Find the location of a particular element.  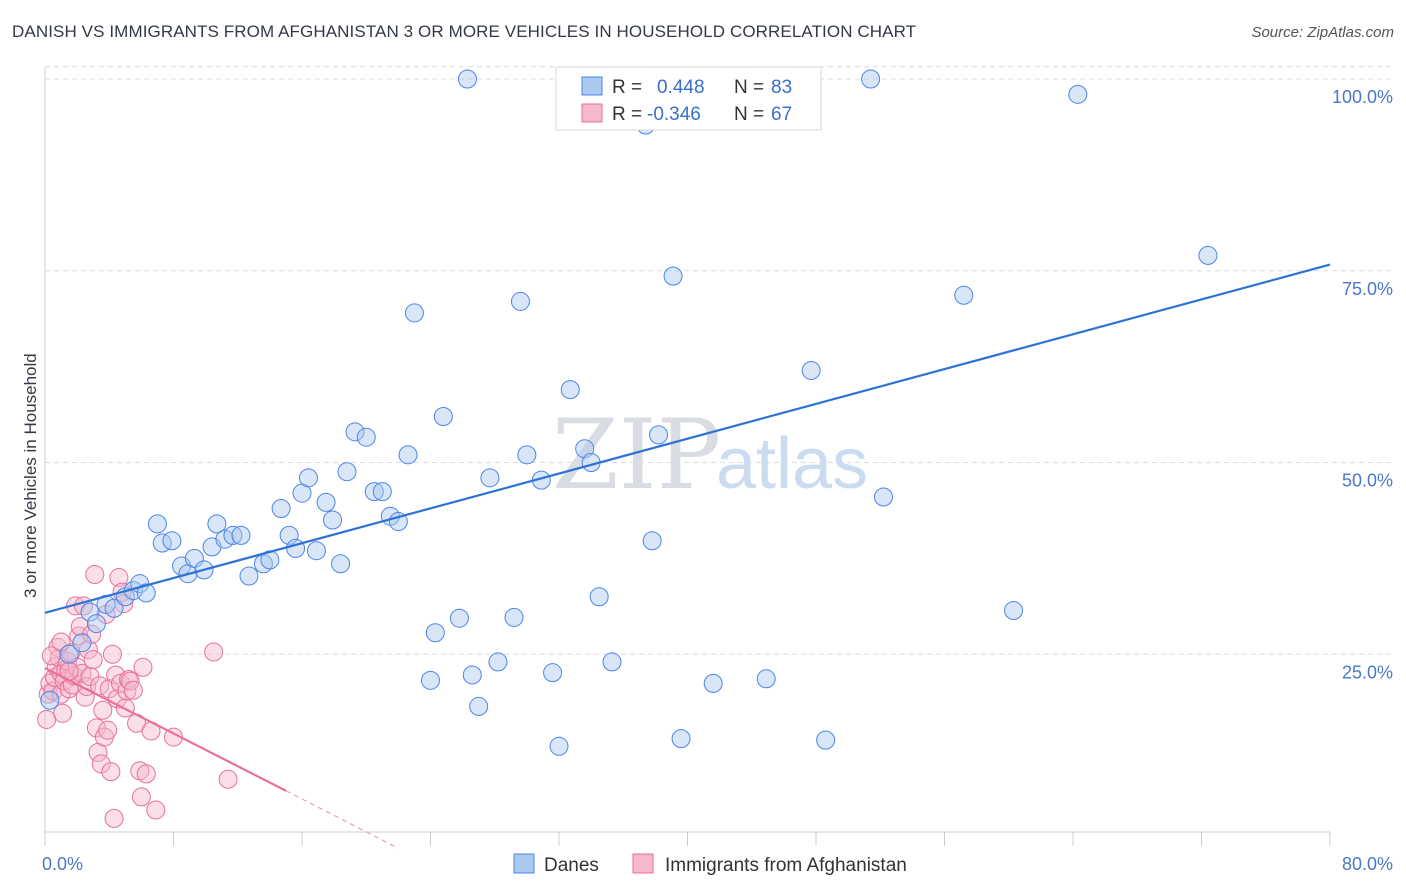

source-label: Source: ZipAtlas.com is located at coordinates (1322, 32).